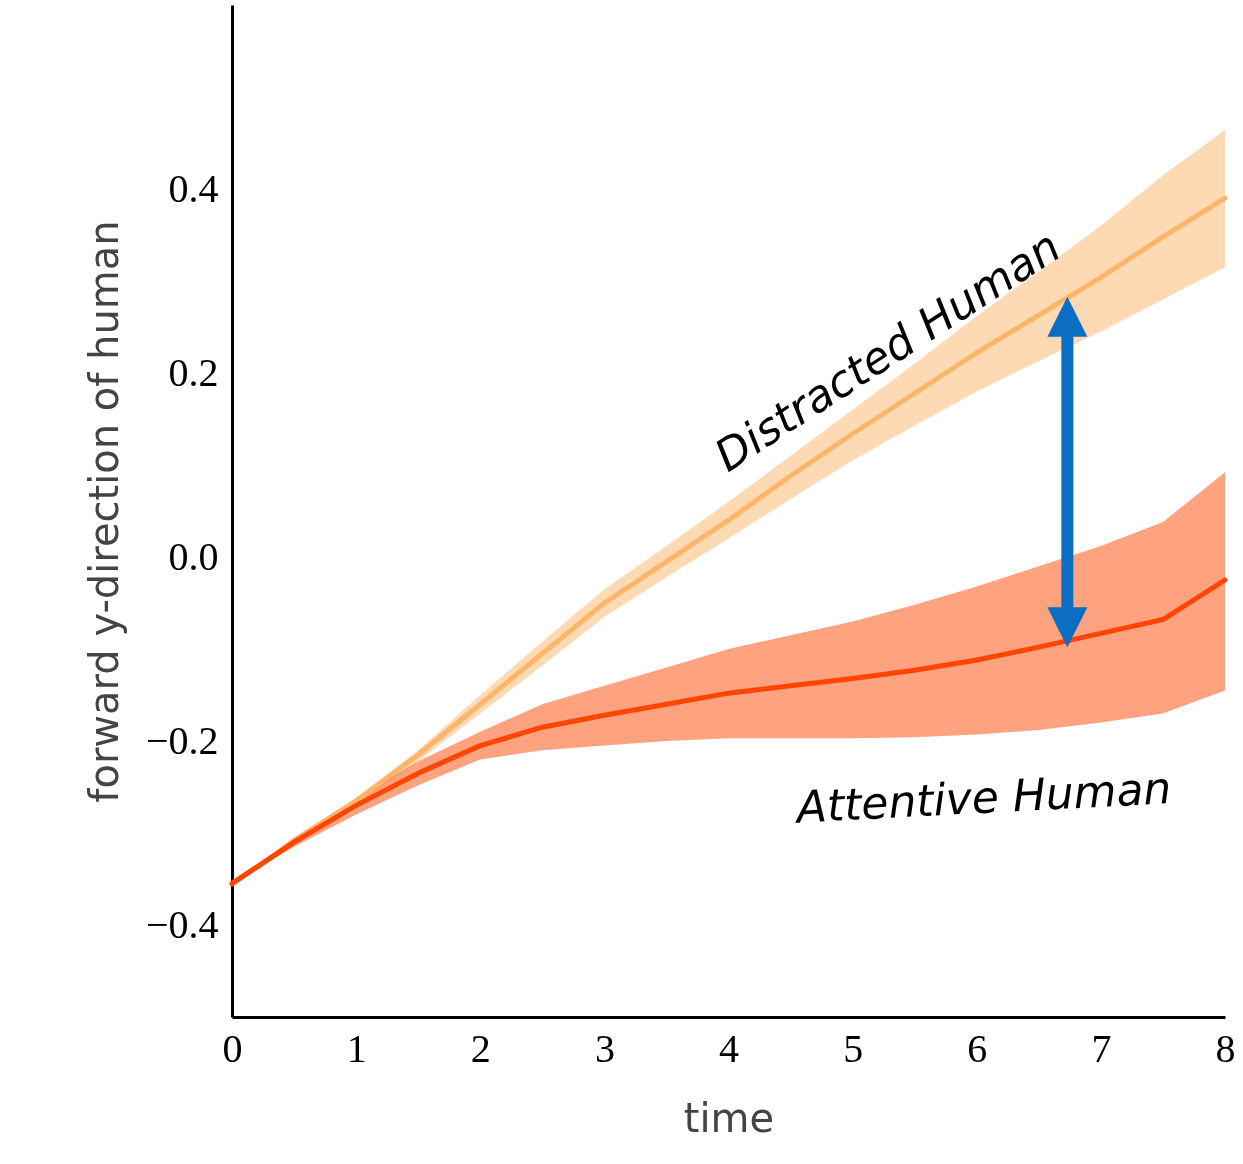  What do you see at coordinates (1101, 1048) in the screenshot?
I see `x-tick-label: 7` at bounding box center [1101, 1048].